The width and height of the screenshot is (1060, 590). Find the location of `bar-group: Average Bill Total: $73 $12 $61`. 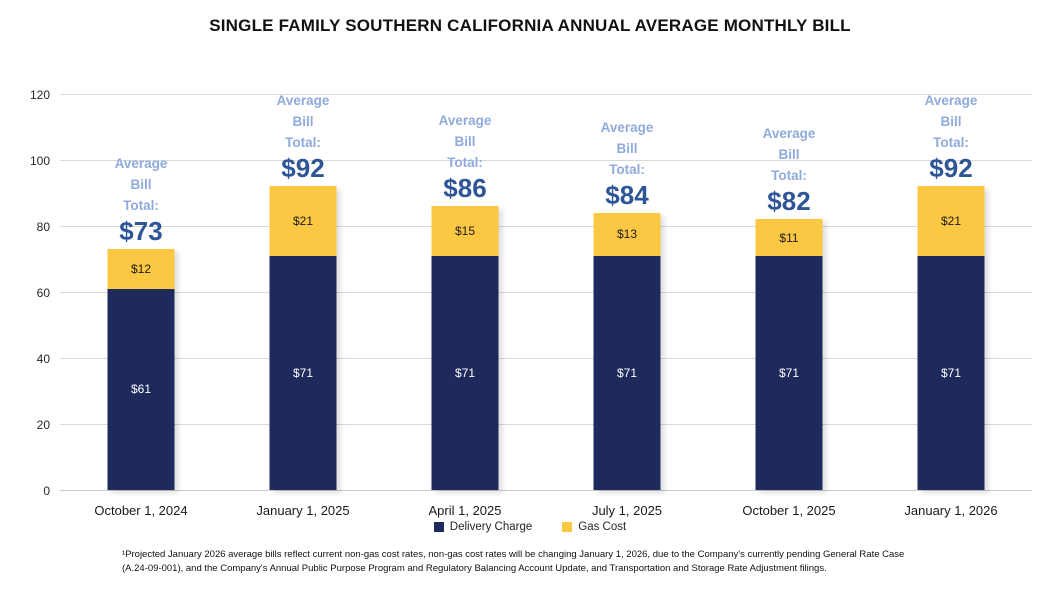

bar-group: Average Bill Total: $73 $12 $61 is located at coordinates (141, 292).